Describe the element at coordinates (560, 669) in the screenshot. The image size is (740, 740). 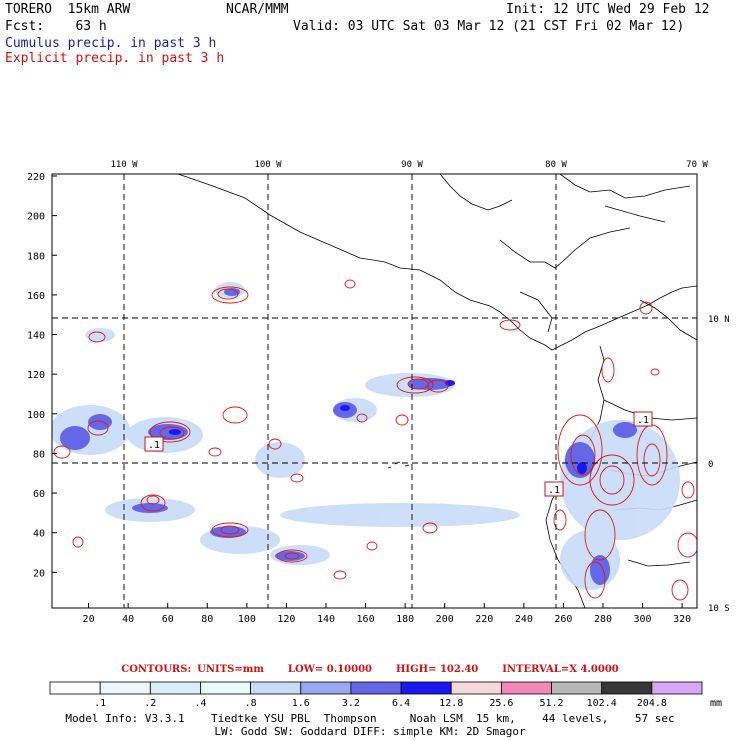
I see `contour-interval: INTERVAL=X 4.0000` at that location.